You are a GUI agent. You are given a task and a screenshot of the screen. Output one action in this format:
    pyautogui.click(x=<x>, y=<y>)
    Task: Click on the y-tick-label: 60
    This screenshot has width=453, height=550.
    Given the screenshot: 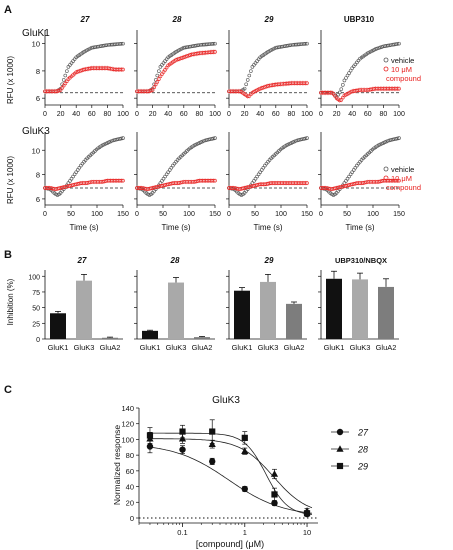 What is the action you would take?
    pyautogui.click(x=130, y=471)
    